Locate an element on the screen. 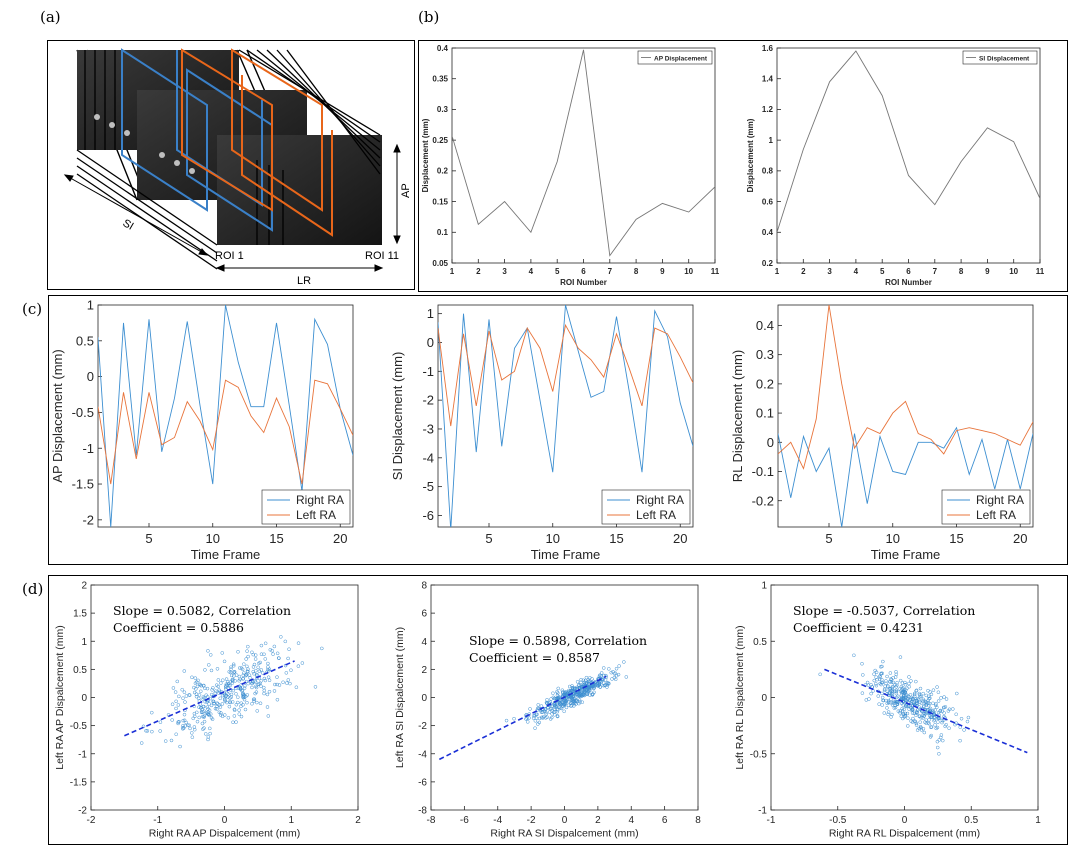  x-axis-label: Right RA SI Dispalcement (mm) is located at coordinates (564, 834).